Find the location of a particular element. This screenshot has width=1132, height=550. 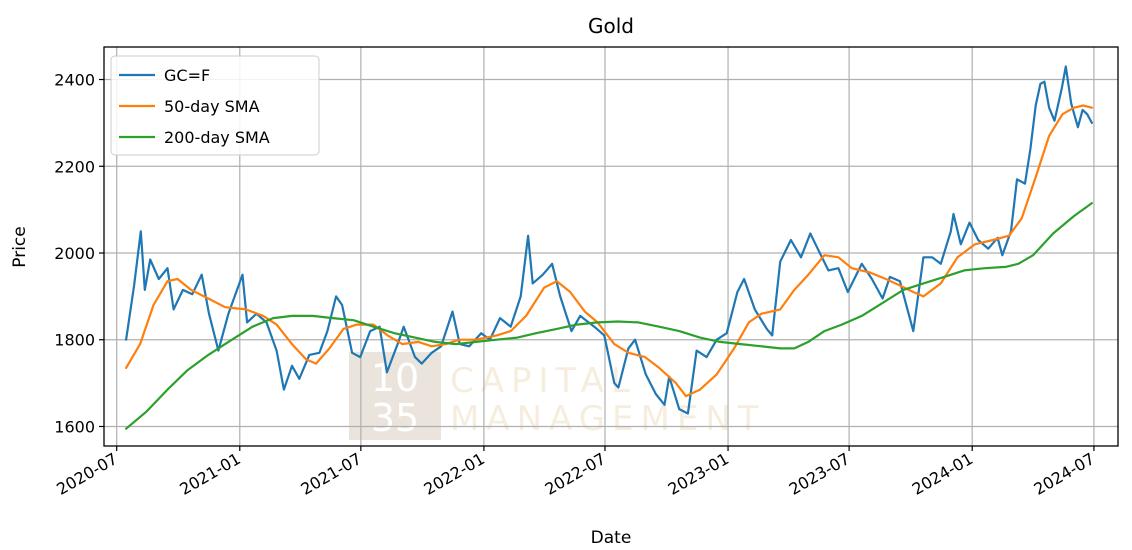

watermark-word-top: CAPITAL is located at coordinates (543, 381).